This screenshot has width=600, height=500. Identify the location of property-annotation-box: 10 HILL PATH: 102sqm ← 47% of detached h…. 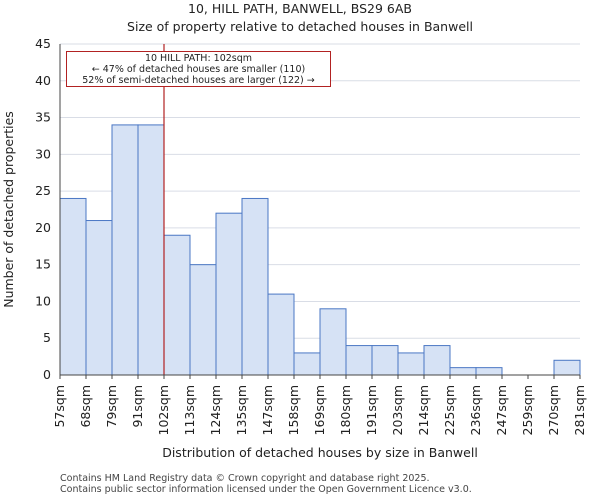
(198, 69).